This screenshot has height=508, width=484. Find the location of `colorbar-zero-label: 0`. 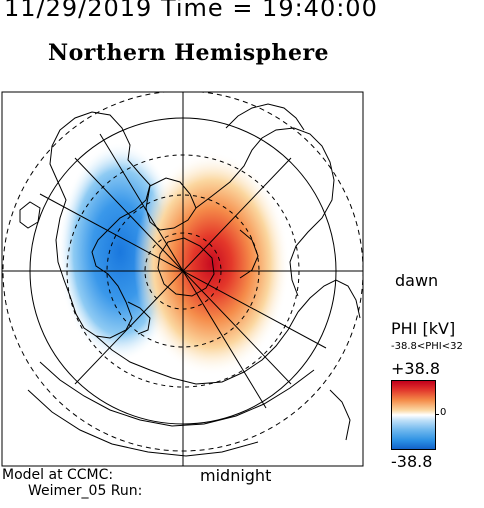

colorbar-zero-label: 0 is located at coordinates (443, 412).